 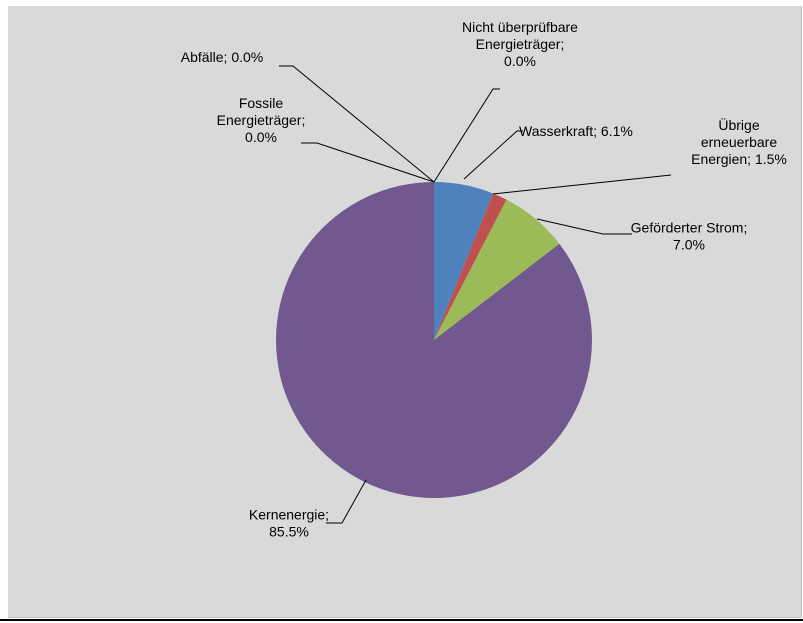 I want to click on leader-line-wasserkraft, so click(x=493, y=155).